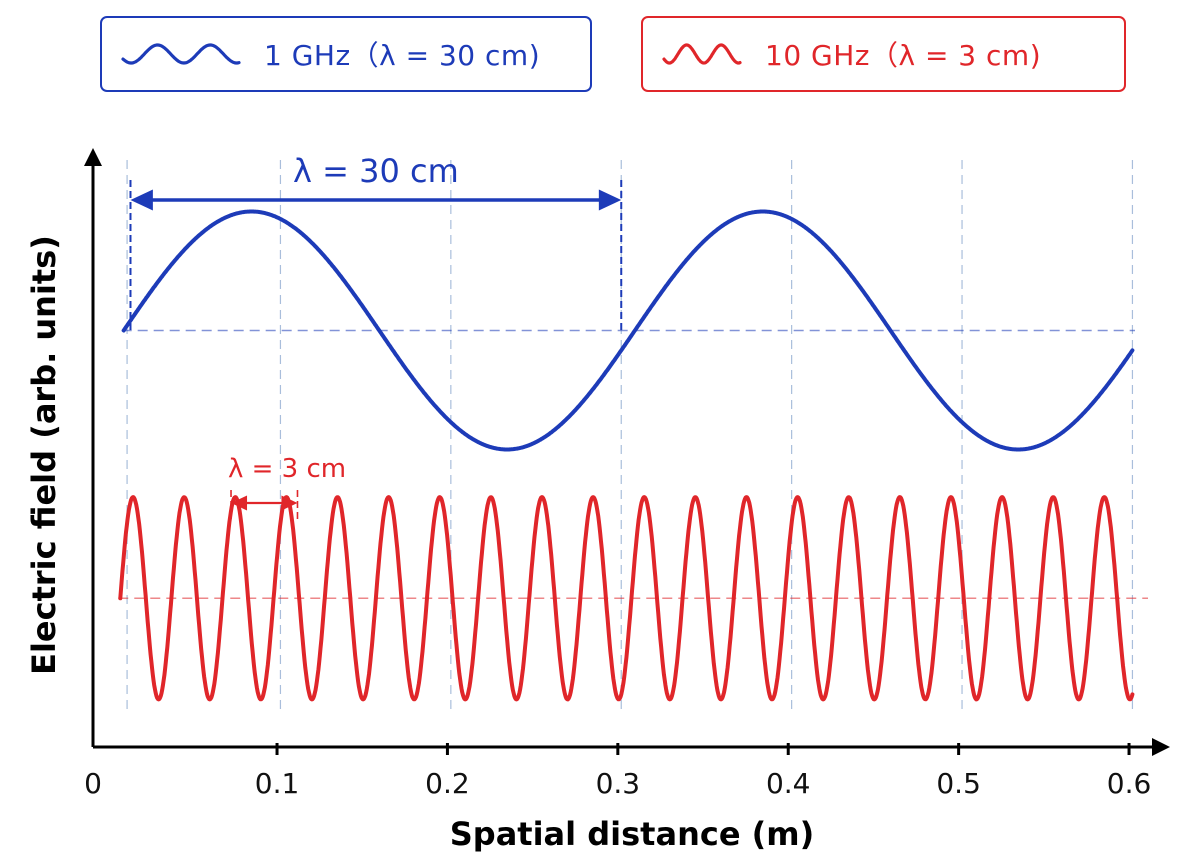 The height and width of the screenshot is (864, 1200). What do you see at coordinates (93, 783) in the screenshot?
I see `x-tick-label: 0` at bounding box center [93, 783].